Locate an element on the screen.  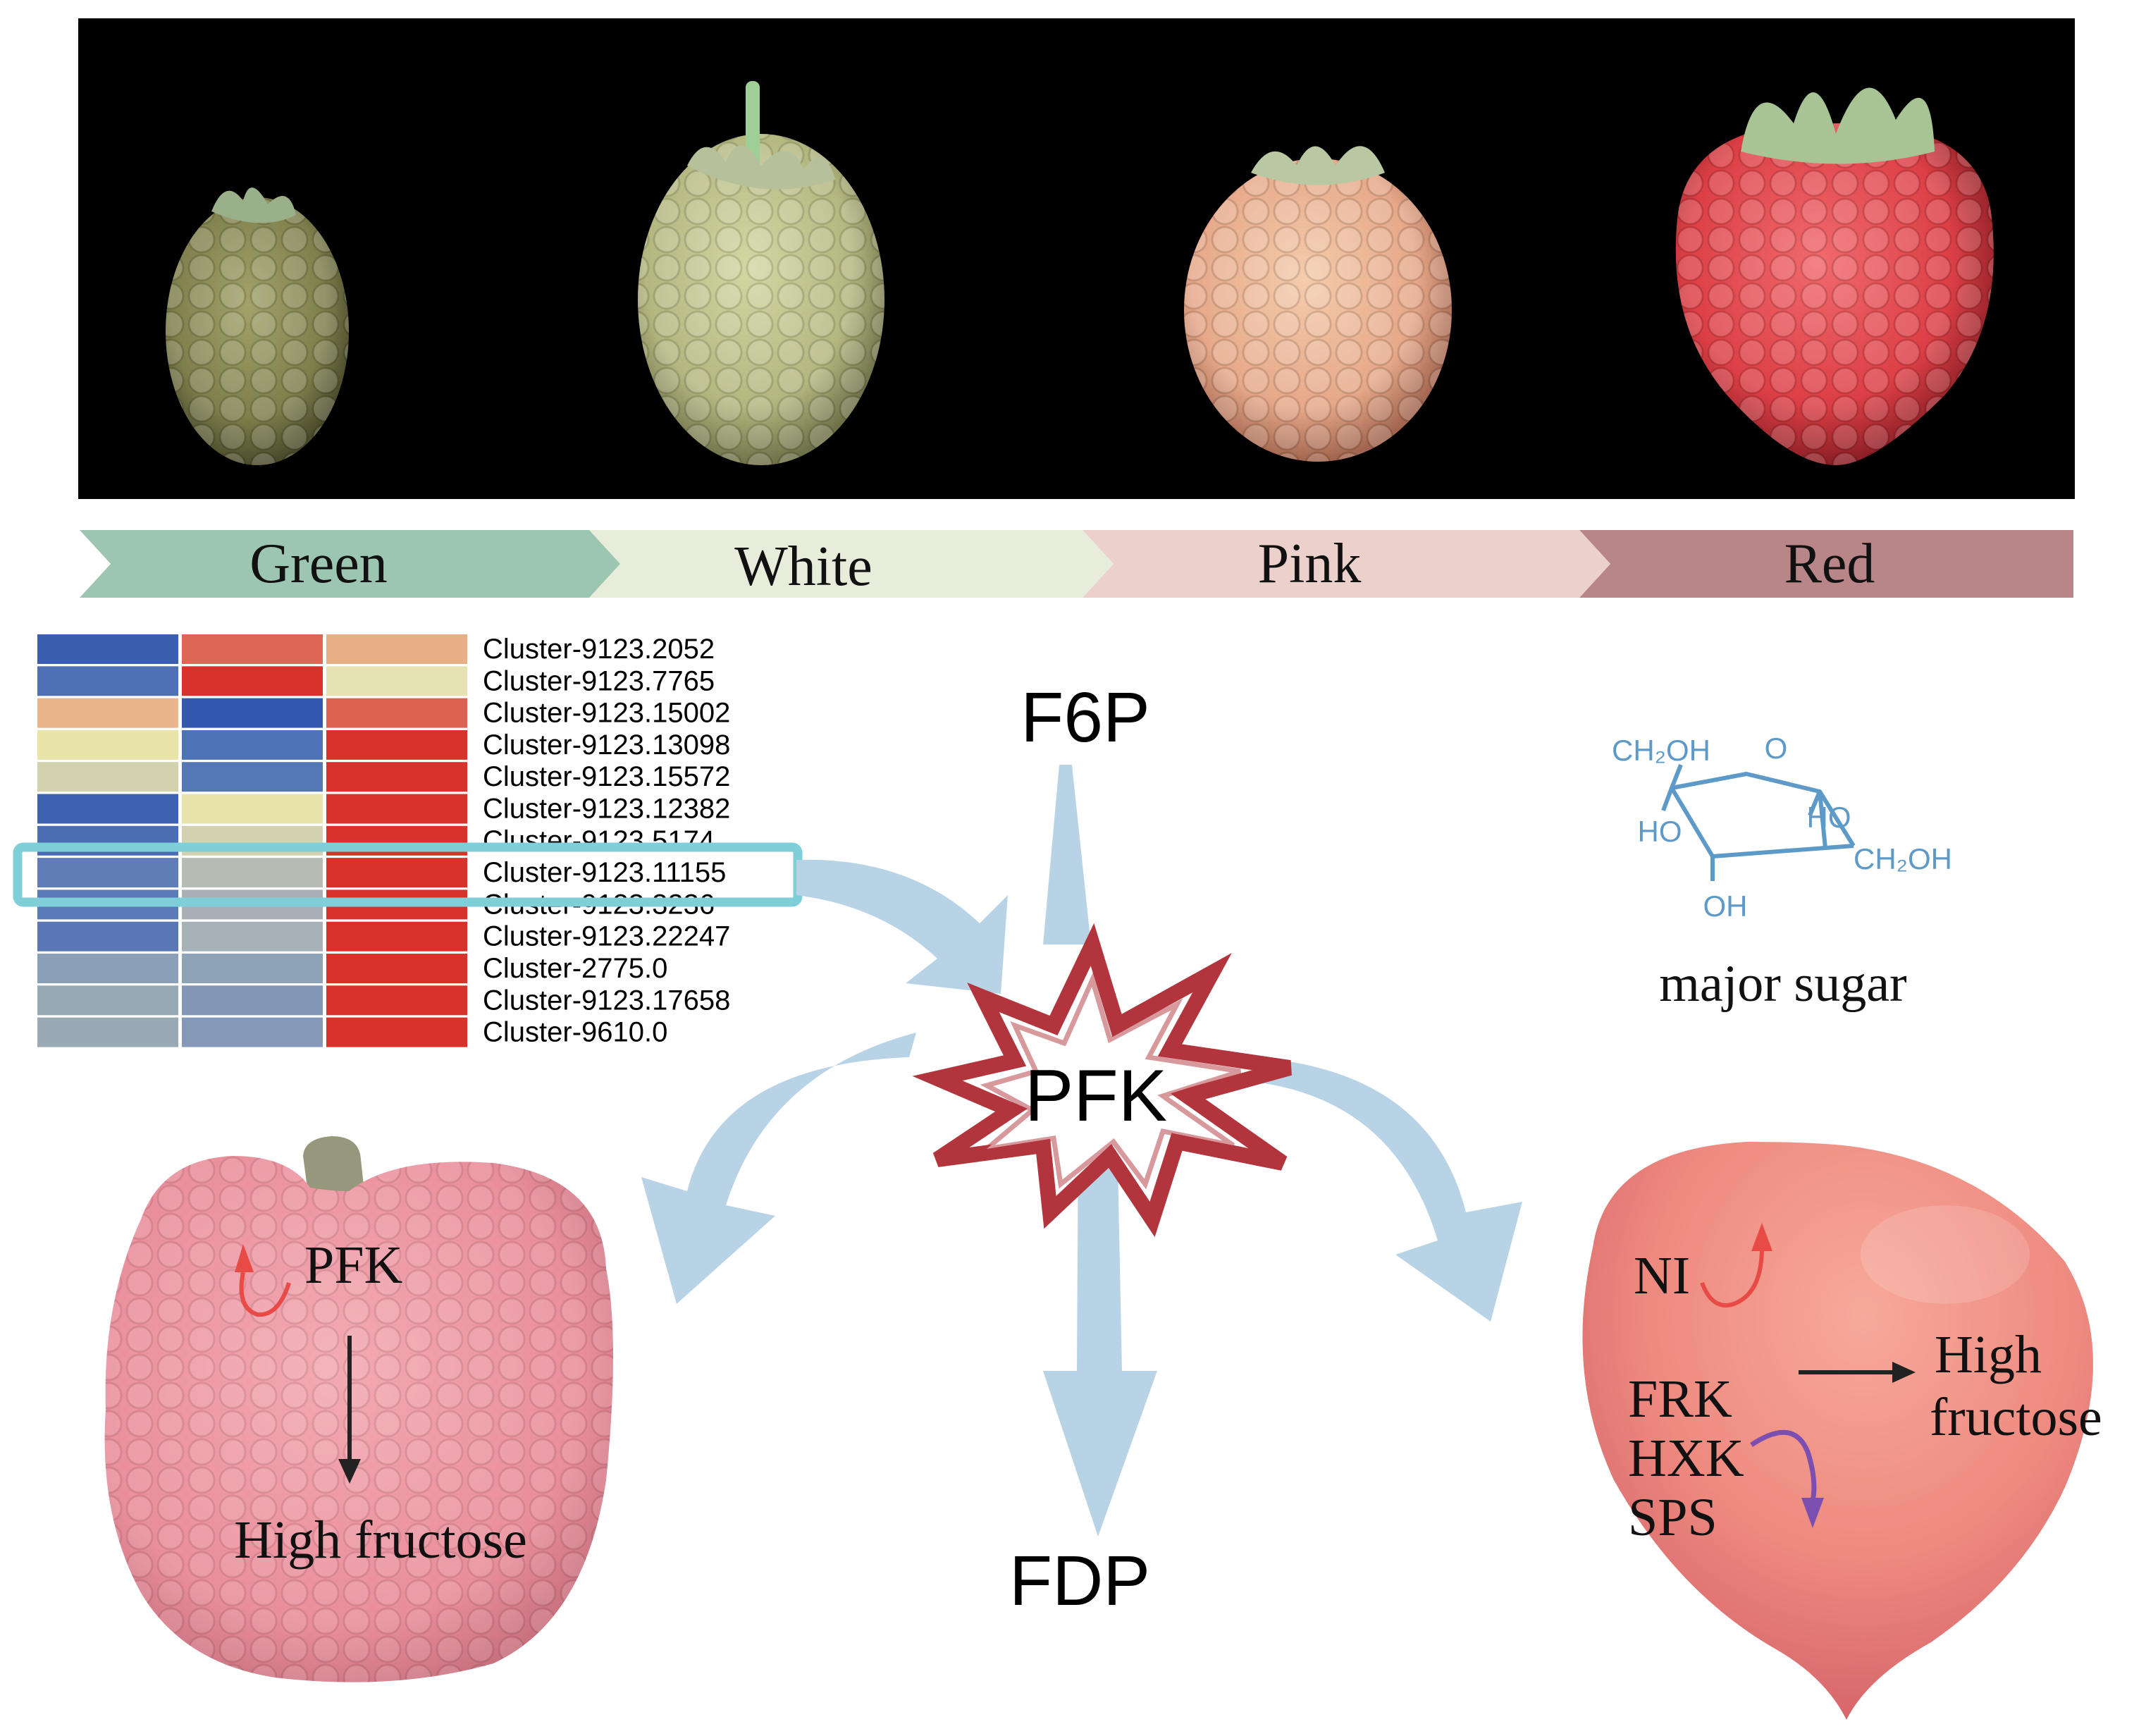
pfk-label: PFK is located at coordinates (1096, 1096).